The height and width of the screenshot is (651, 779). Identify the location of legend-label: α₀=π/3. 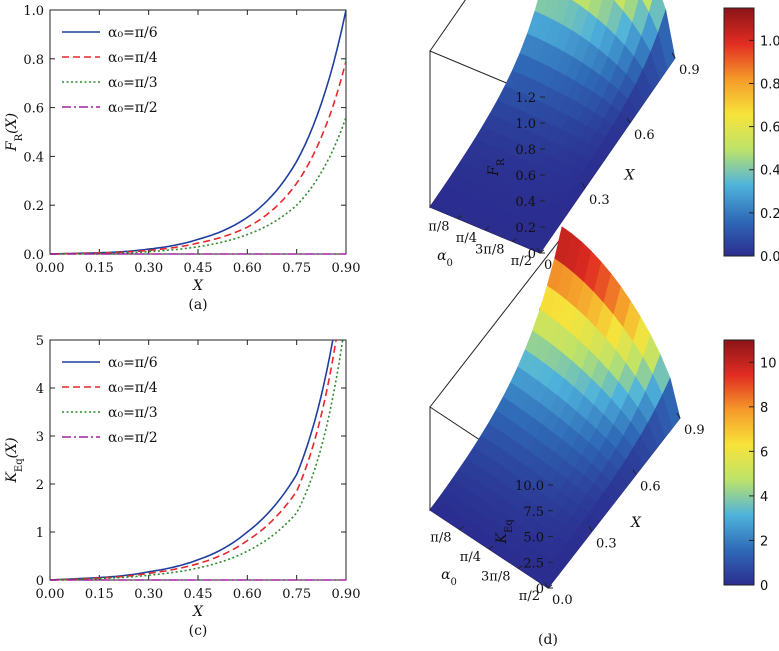
(133, 413).